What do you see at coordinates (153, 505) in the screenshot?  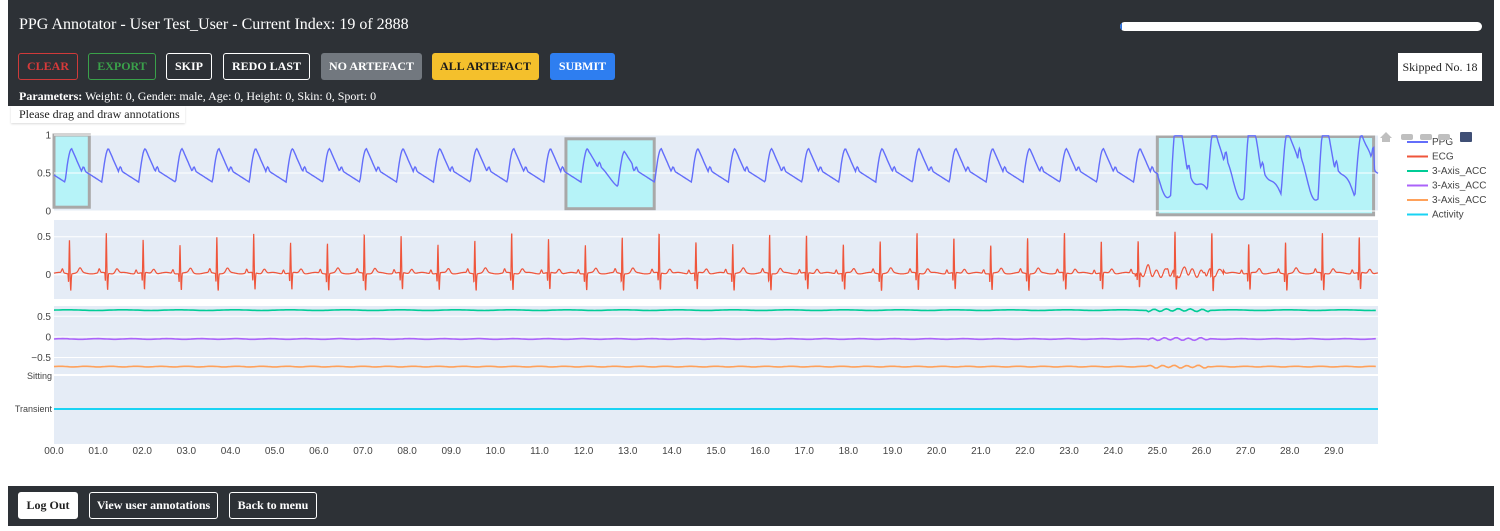 I see `view-user-annotations-button: View user annotations` at bounding box center [153, 505].